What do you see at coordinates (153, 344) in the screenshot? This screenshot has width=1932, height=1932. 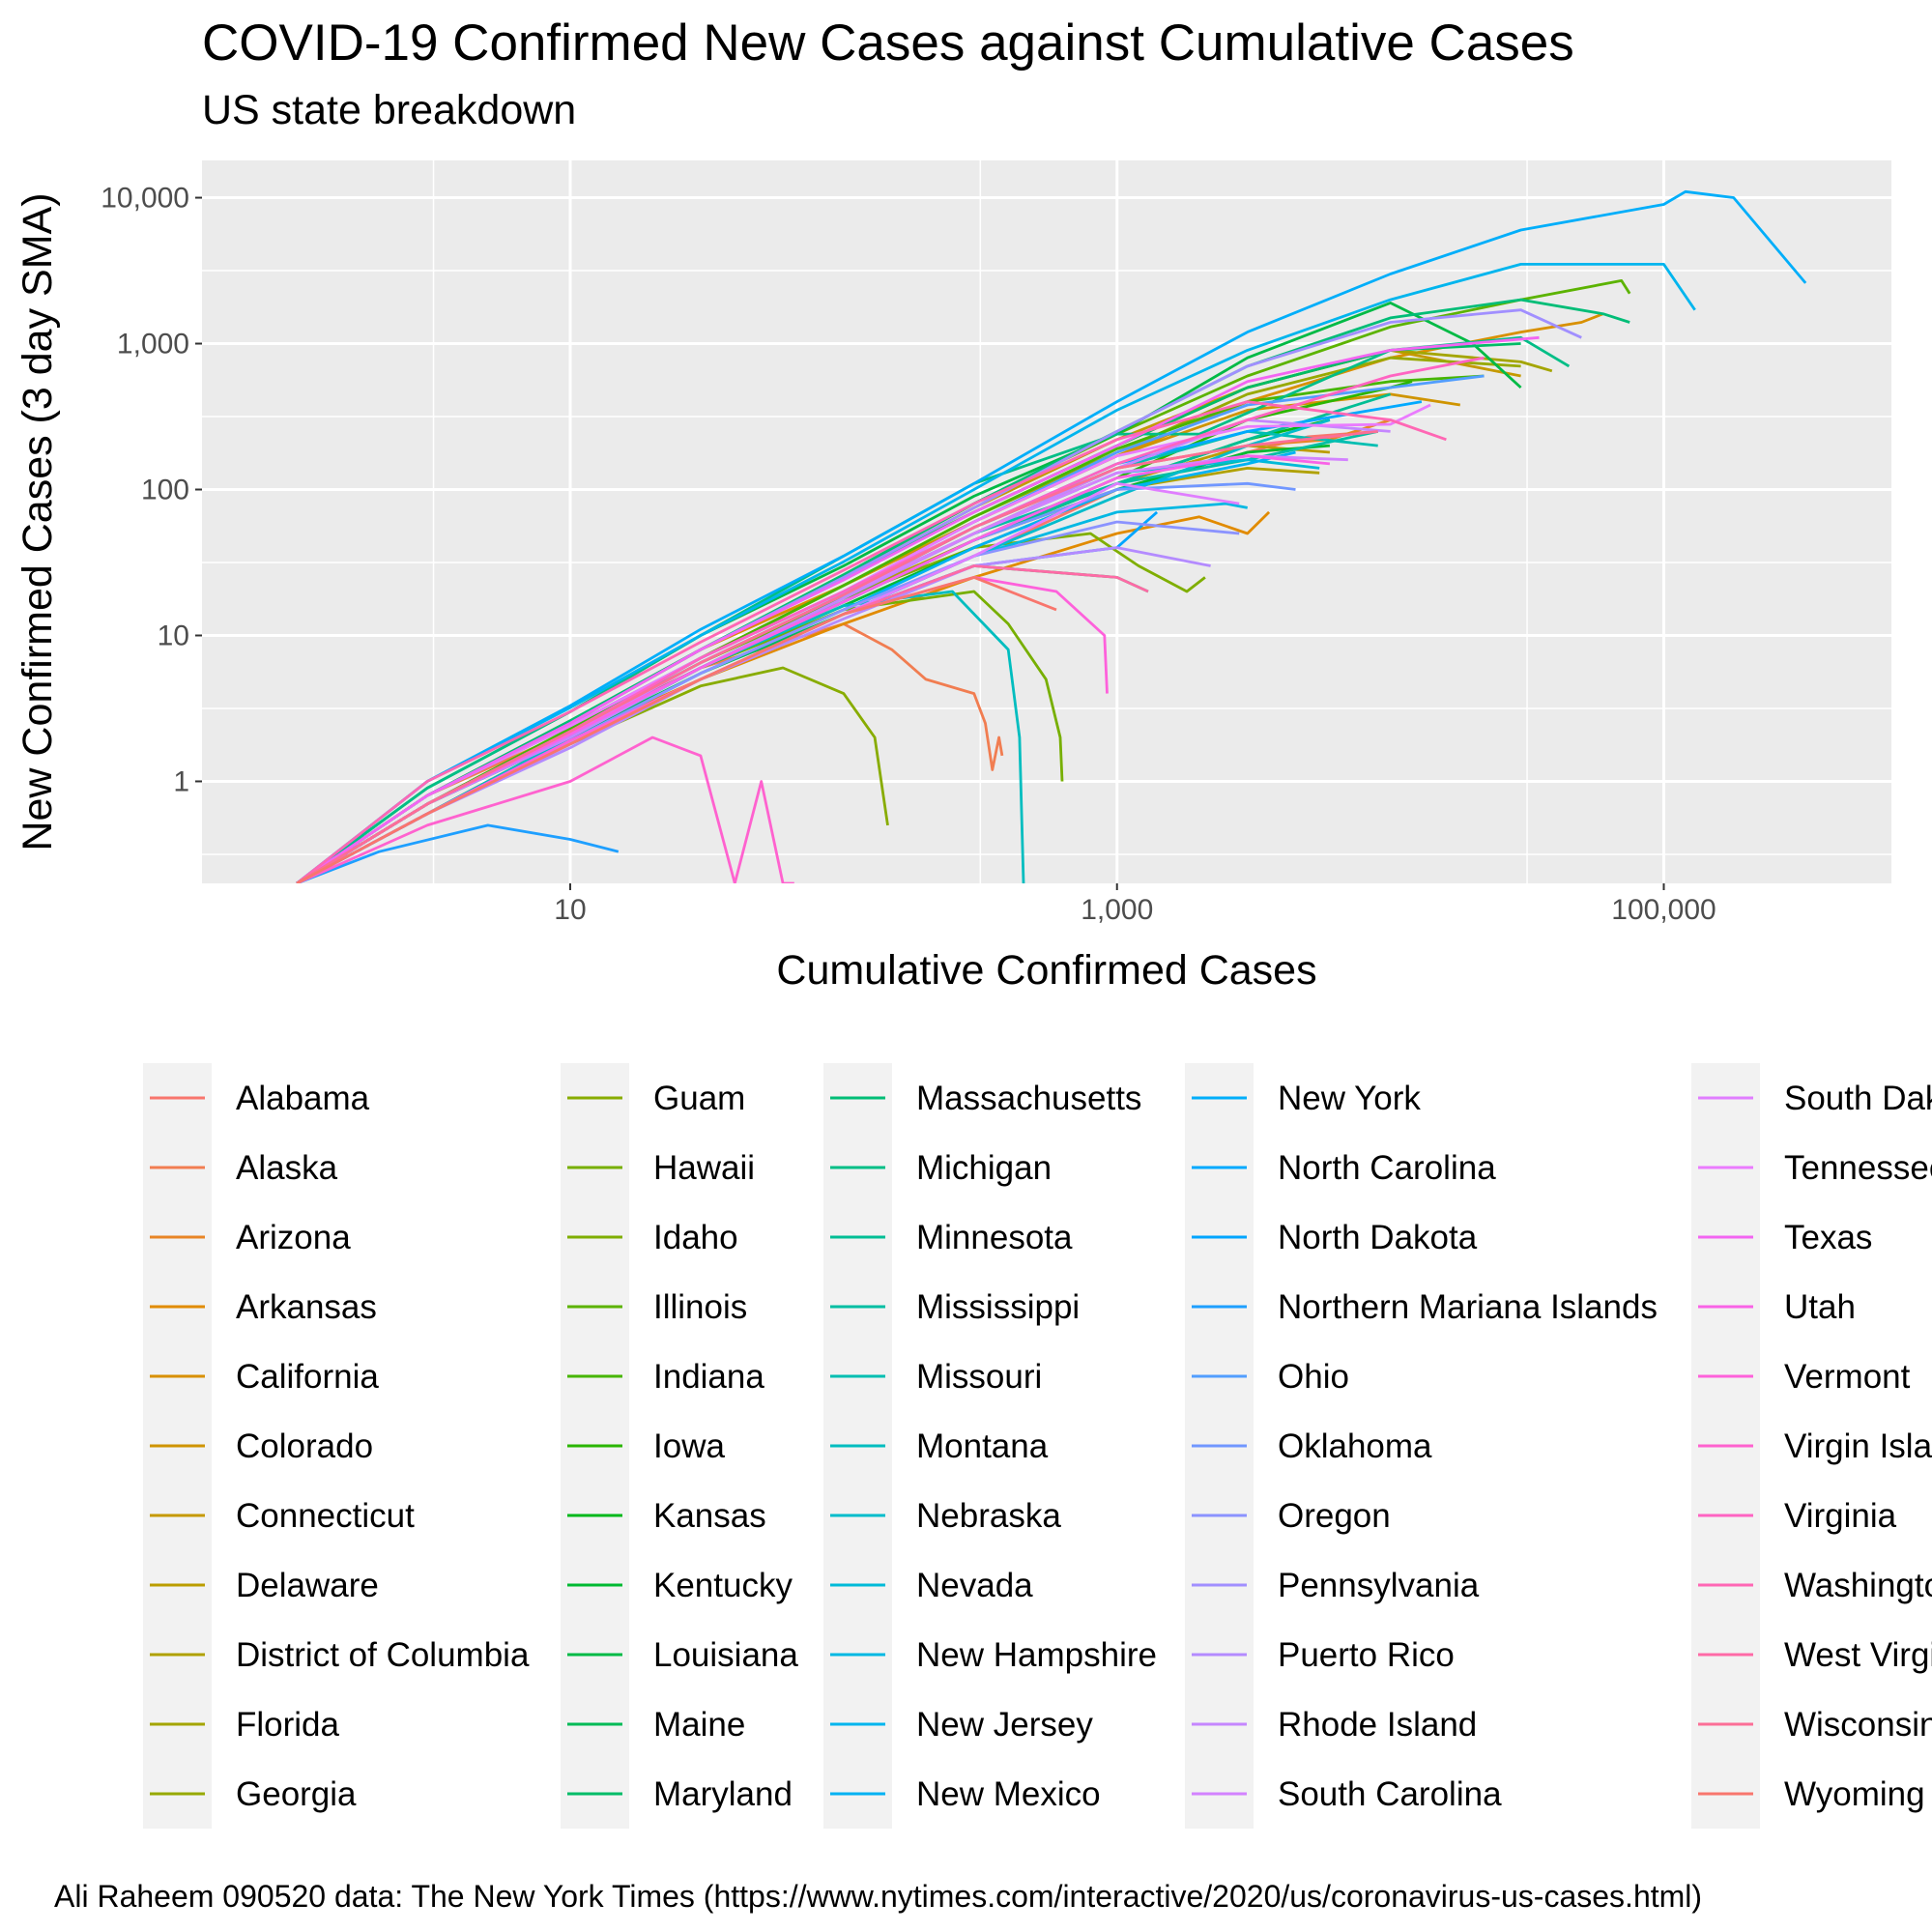 I see `y-tick-label: 1,000` at bounding box center [153, 344].